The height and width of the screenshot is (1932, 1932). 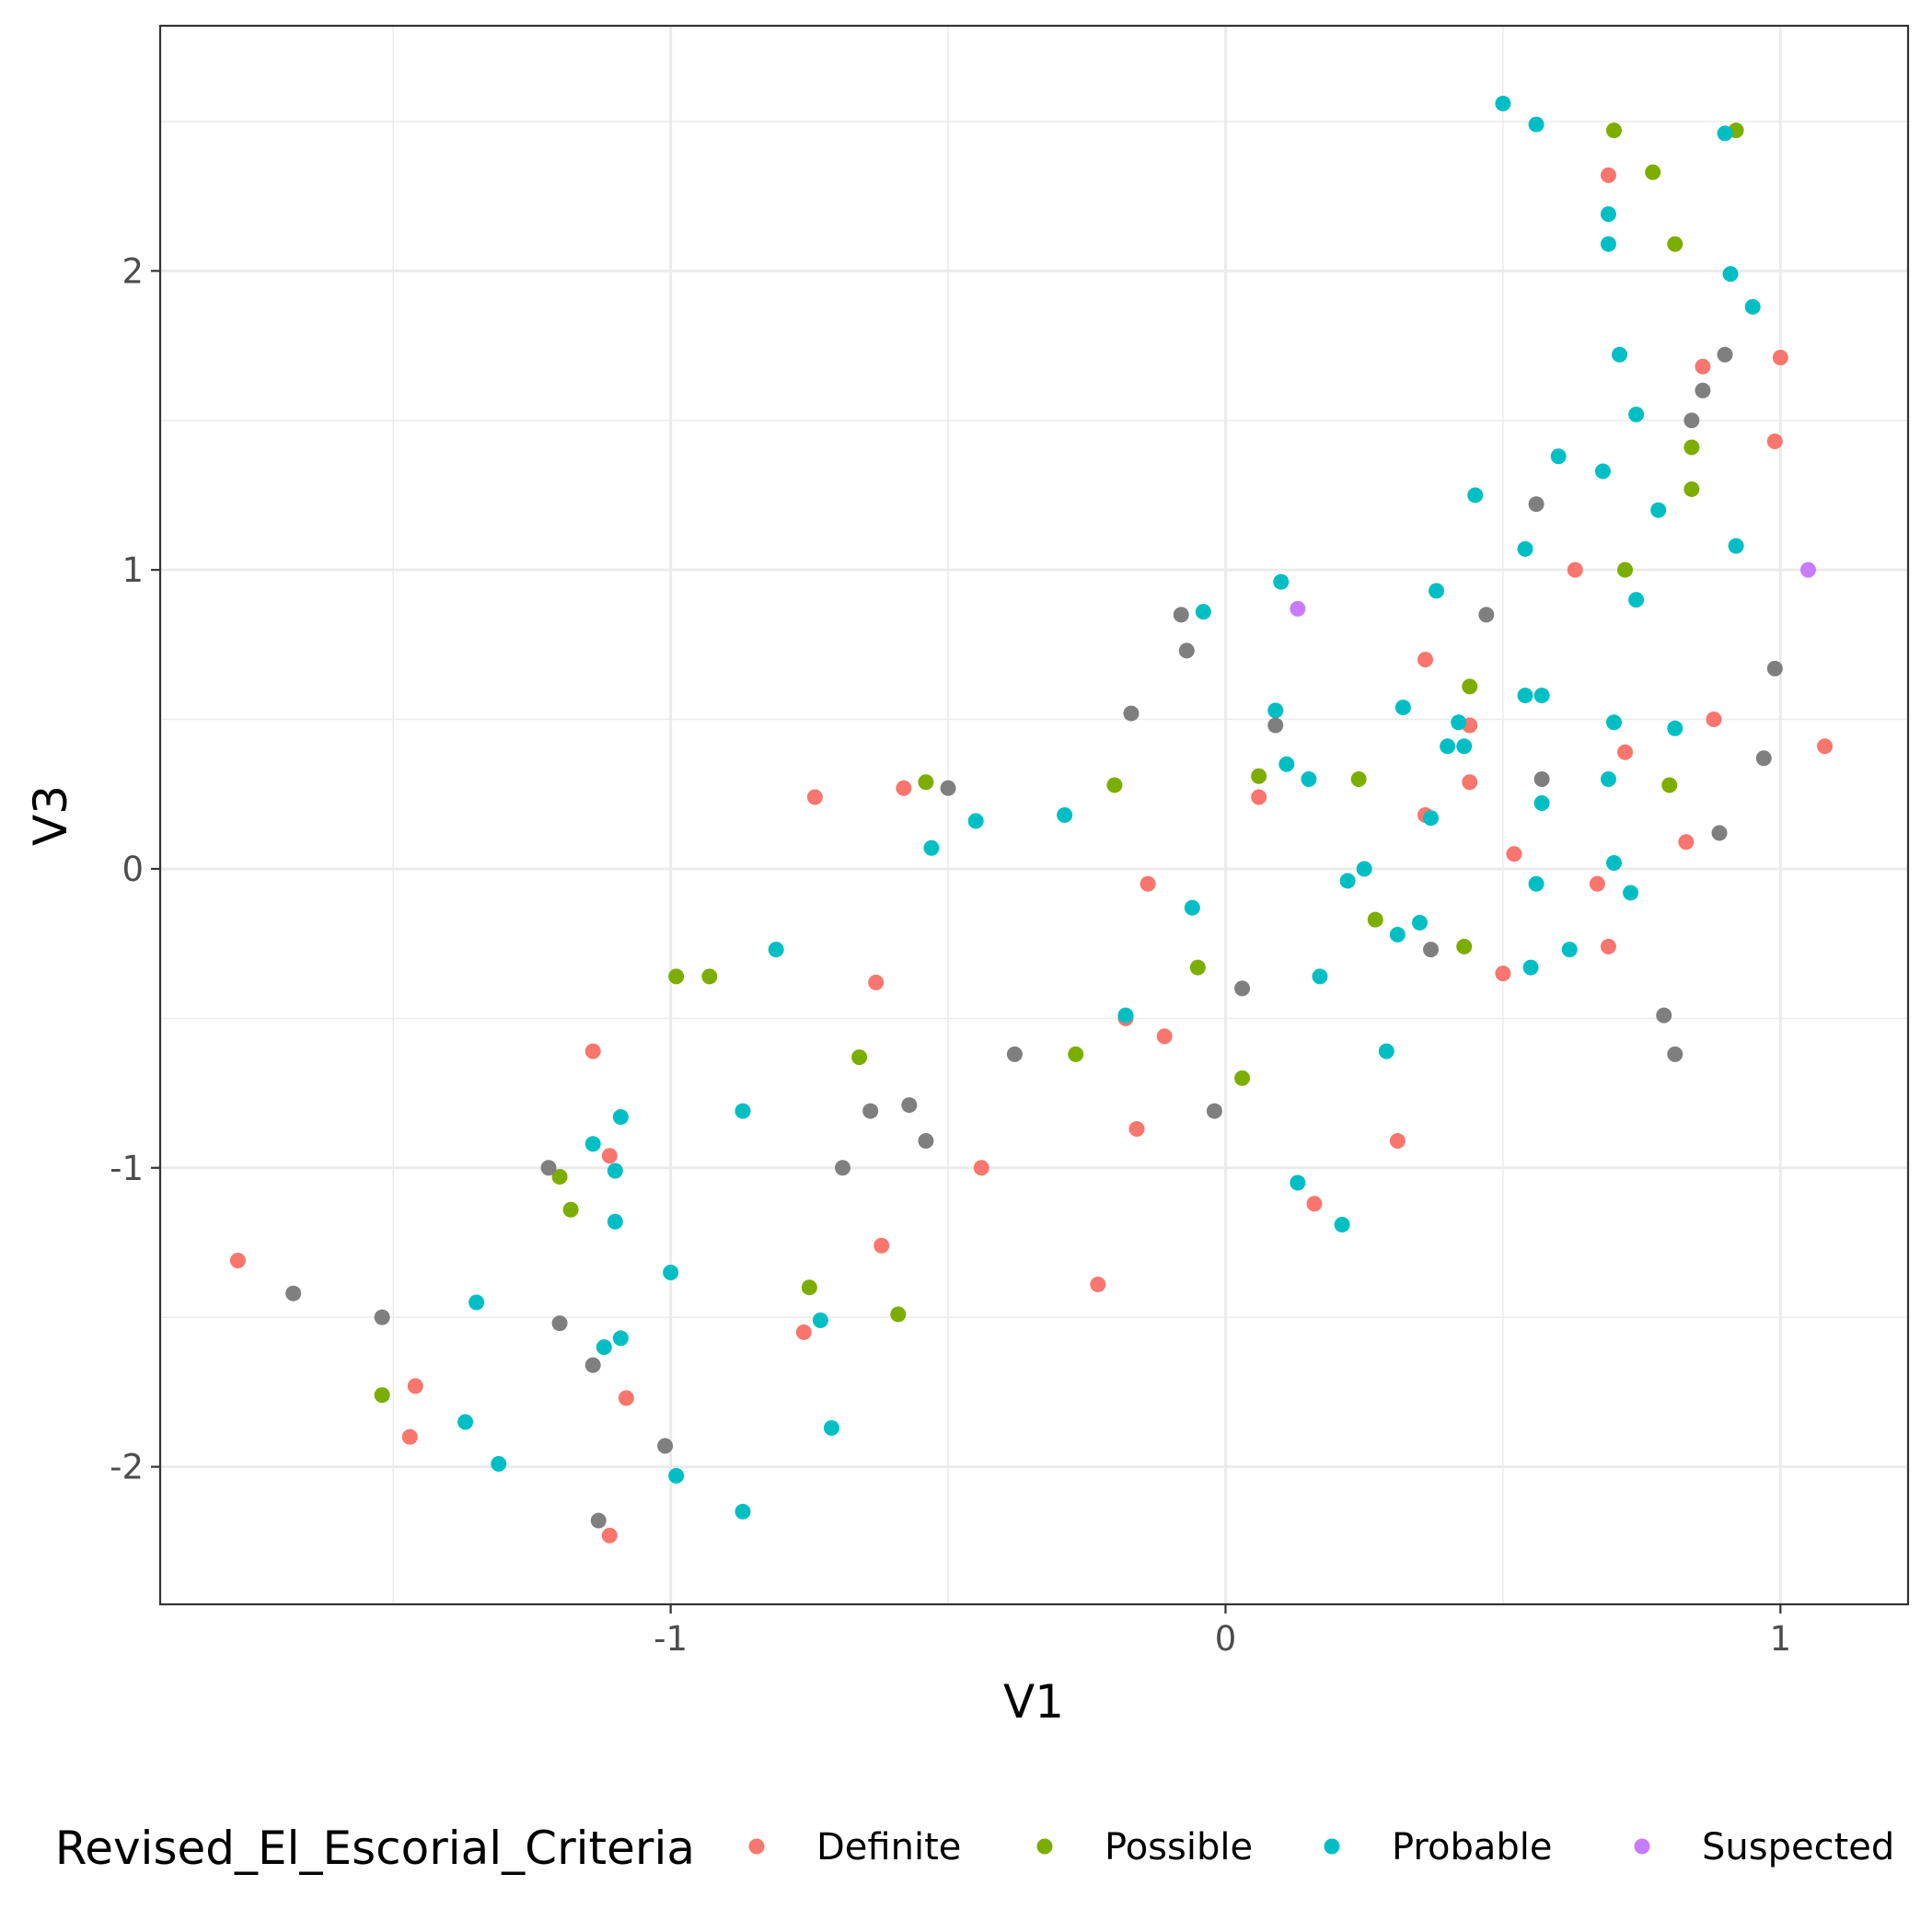 What do you see at coordinates (1034, 1702) in the screenshot?
I see `x-axis-title: V1` at bounding box center [1034, 1702].